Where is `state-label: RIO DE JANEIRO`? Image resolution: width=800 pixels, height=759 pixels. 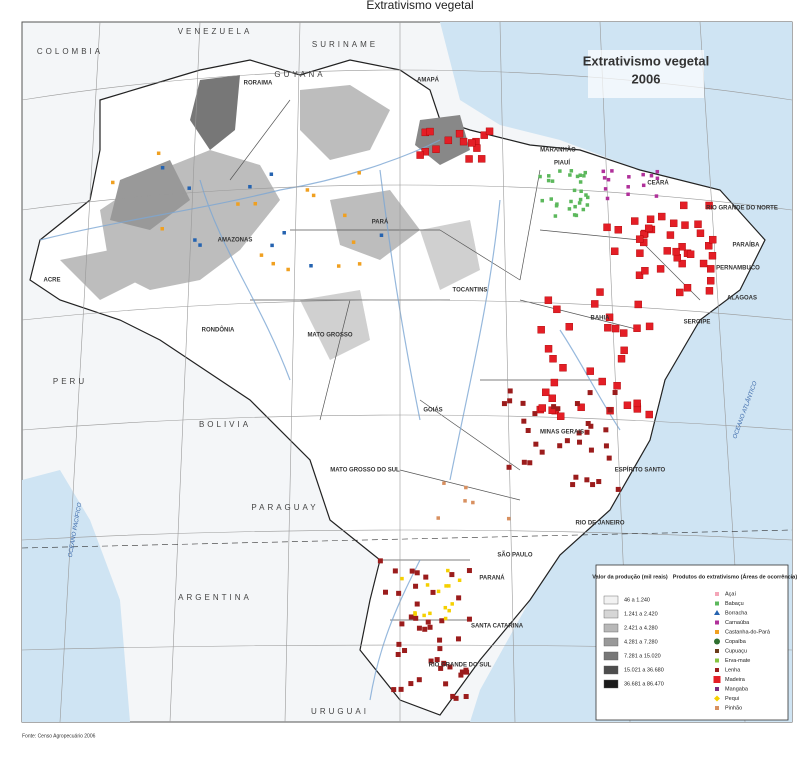
state-label: RIO DE JANEIRO is located at coordinates (599, 524).